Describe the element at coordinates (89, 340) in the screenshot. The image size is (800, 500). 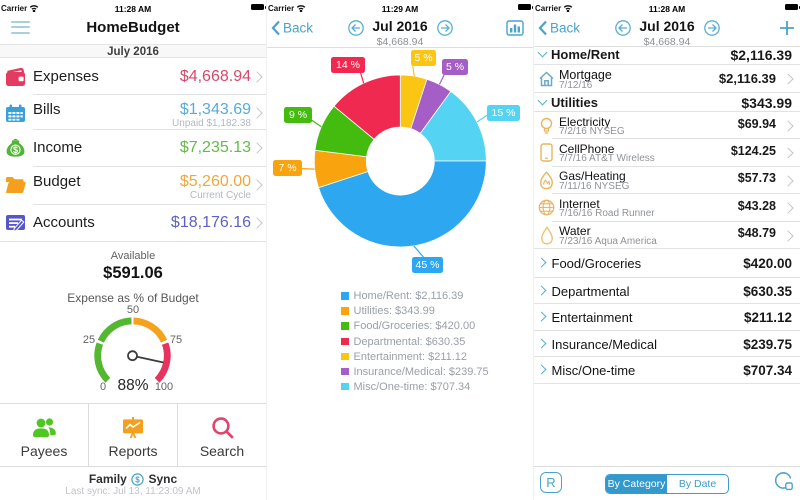
I see `svg-text: 25` at that location.